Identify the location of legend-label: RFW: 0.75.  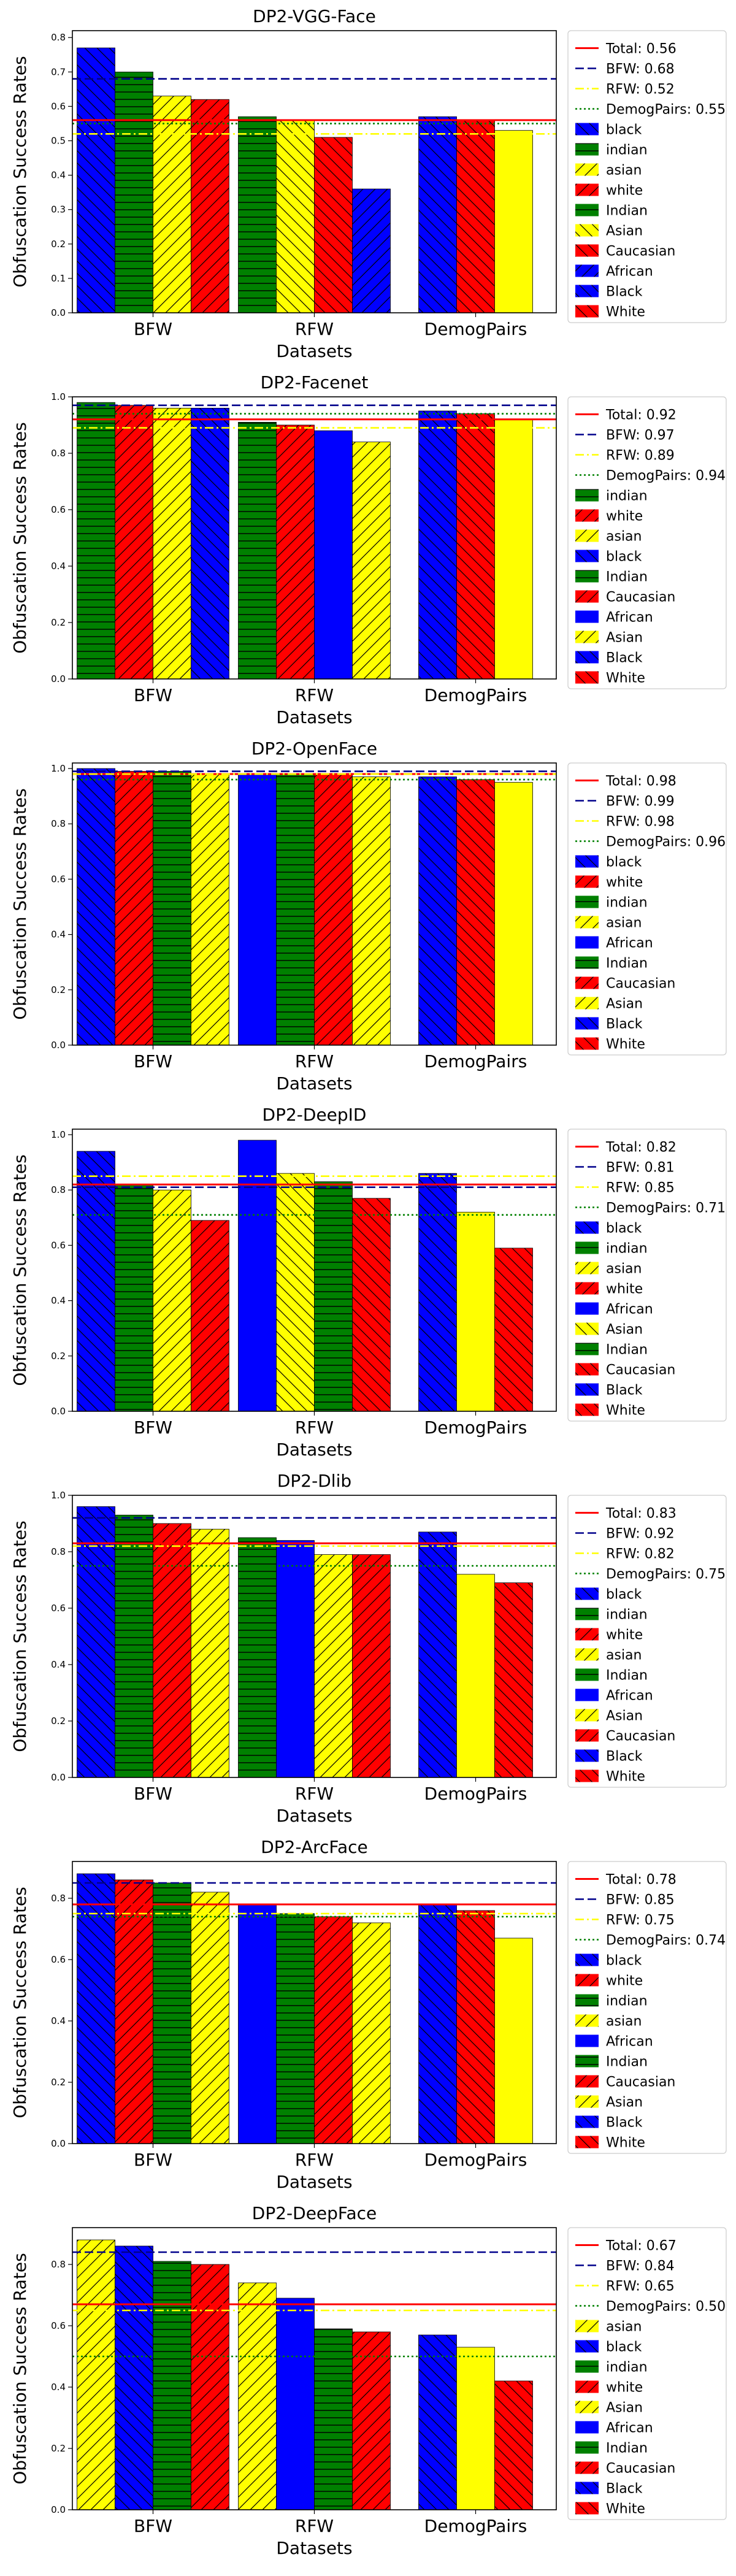
(640, 1920).